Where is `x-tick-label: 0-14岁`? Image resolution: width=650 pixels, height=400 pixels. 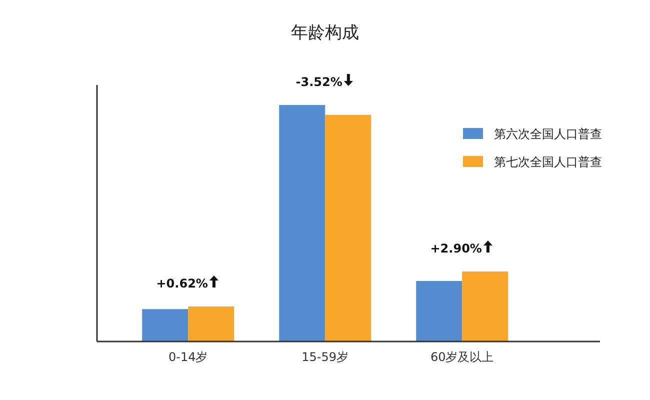 x-tick-label: 0-14岁 is located at coordinates (188, 357).